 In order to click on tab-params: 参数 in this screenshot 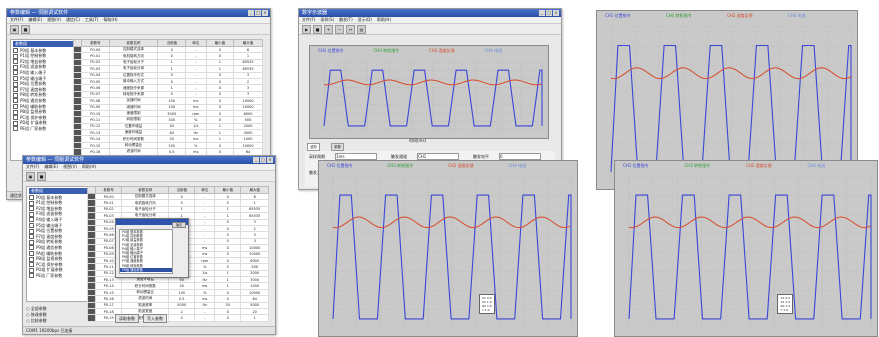, I will do `click(337, 147)`.